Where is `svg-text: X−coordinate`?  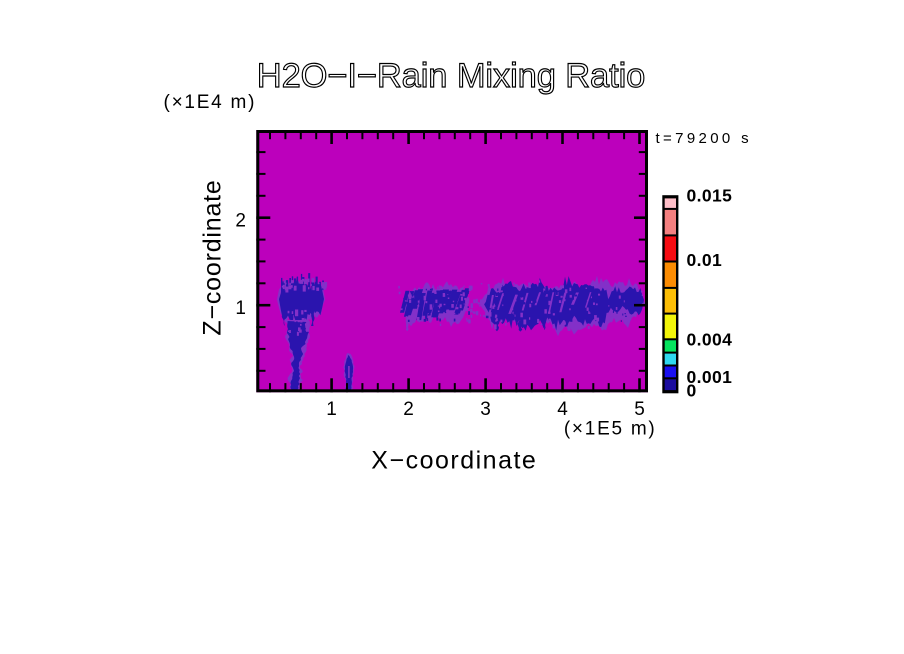 svg-text: X−coordinate is located at coordinates (454, 461).